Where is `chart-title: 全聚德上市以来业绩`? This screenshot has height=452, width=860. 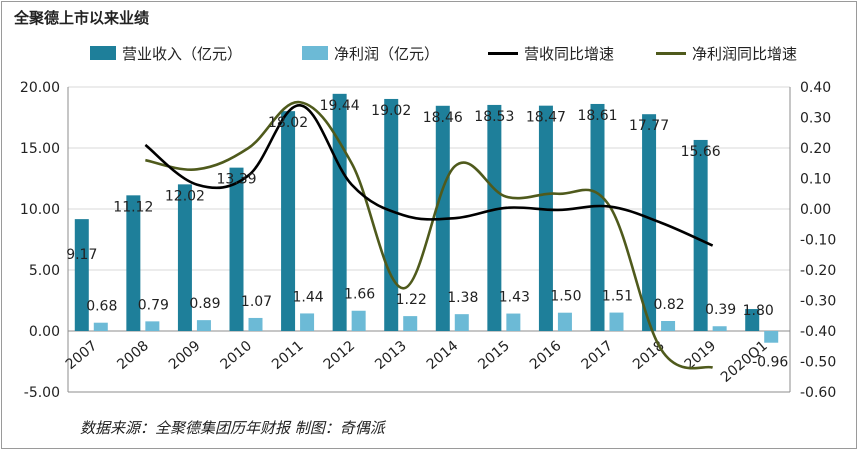
chart-title: 全聚德上市以来业绩 is located at coordinates (82, 18).